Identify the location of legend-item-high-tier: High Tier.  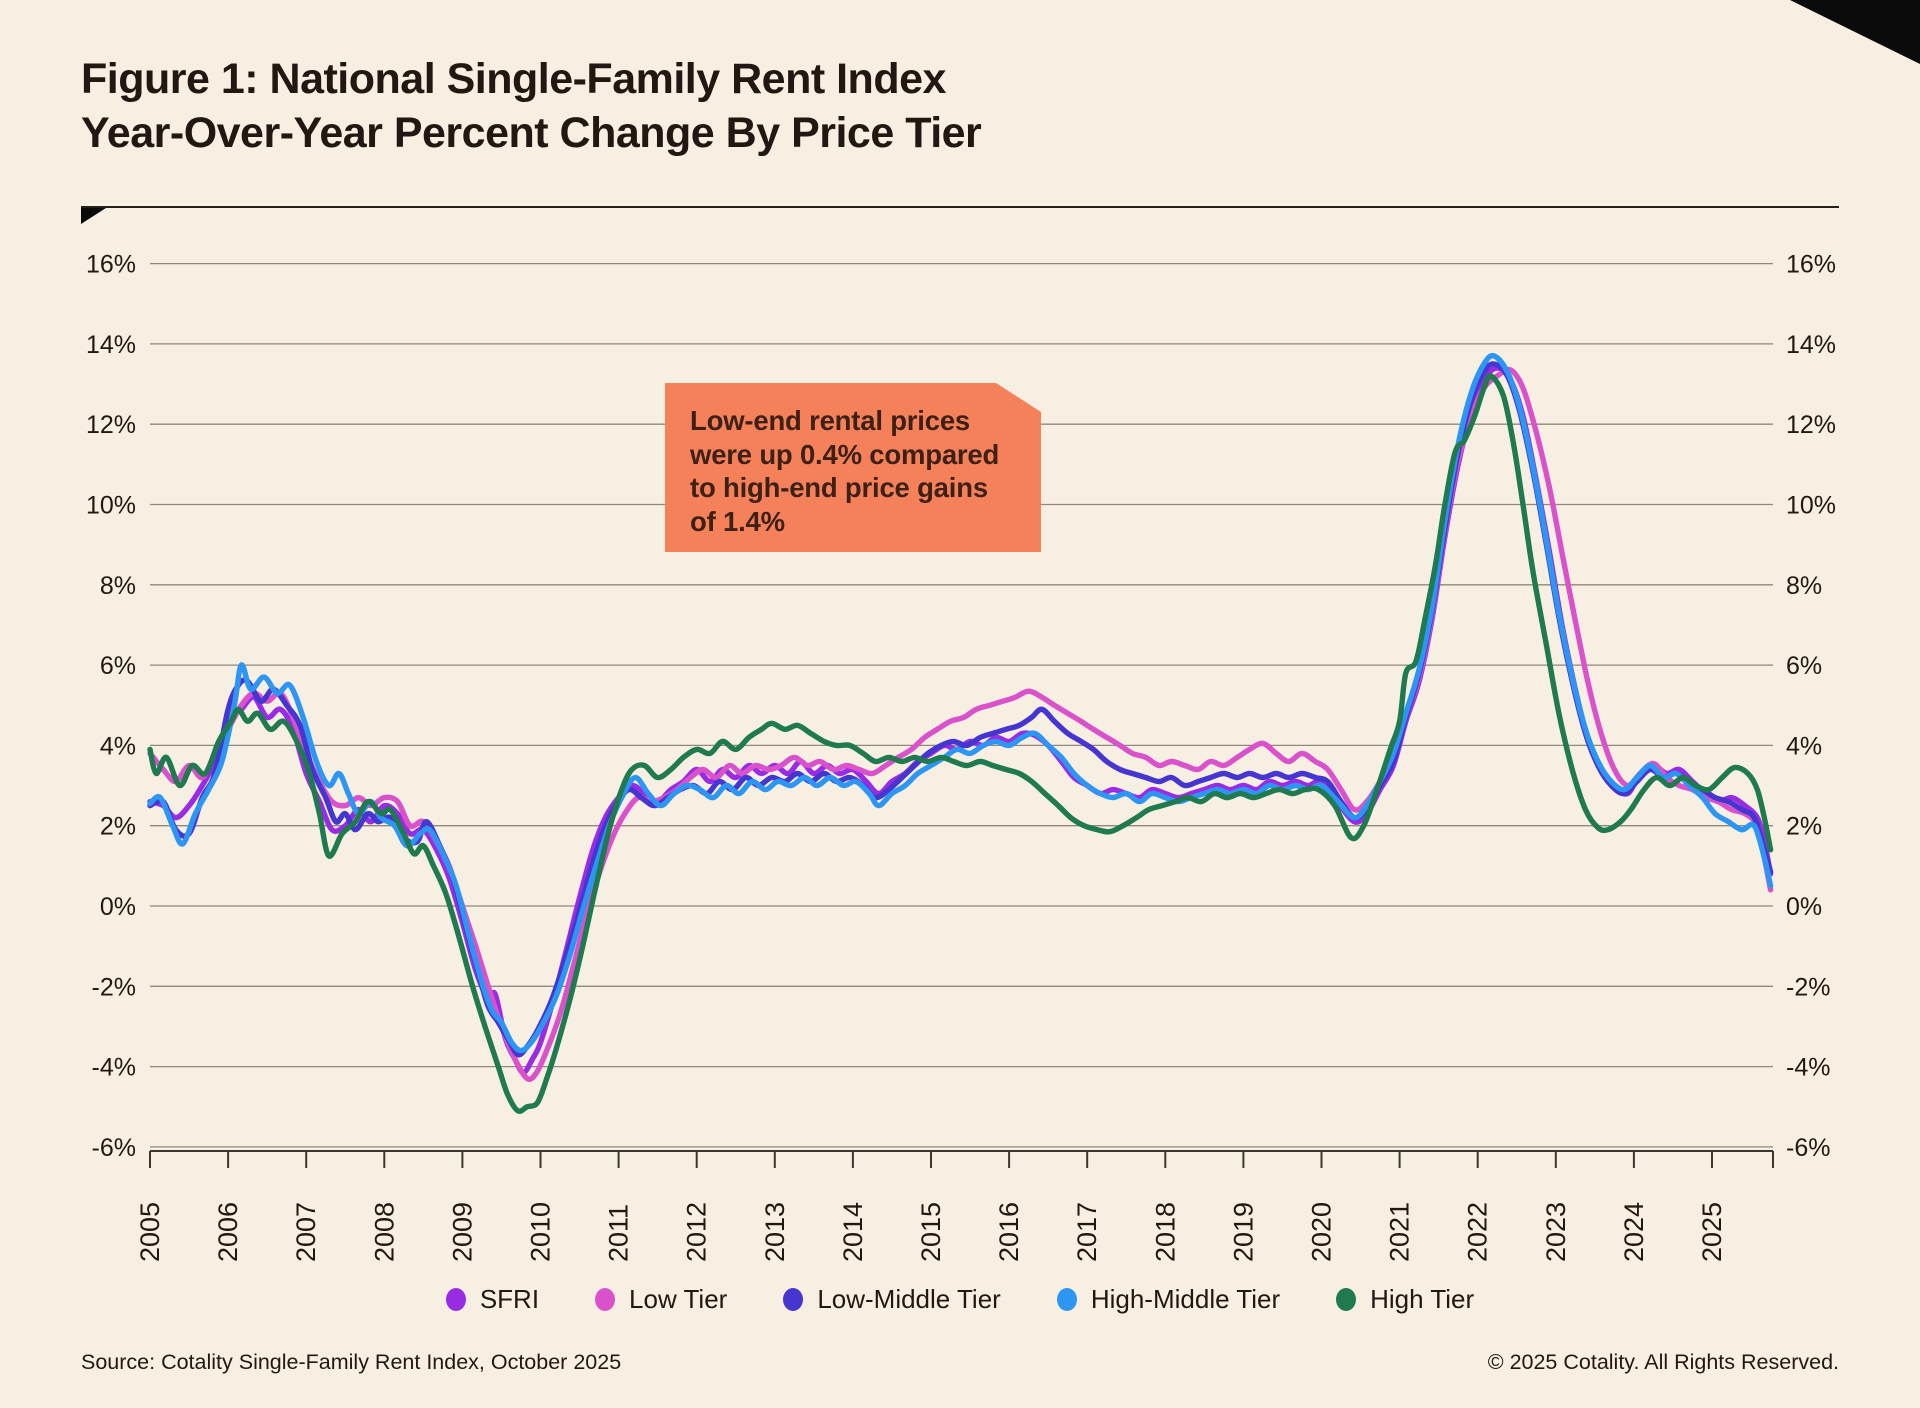
(1405, 1299).